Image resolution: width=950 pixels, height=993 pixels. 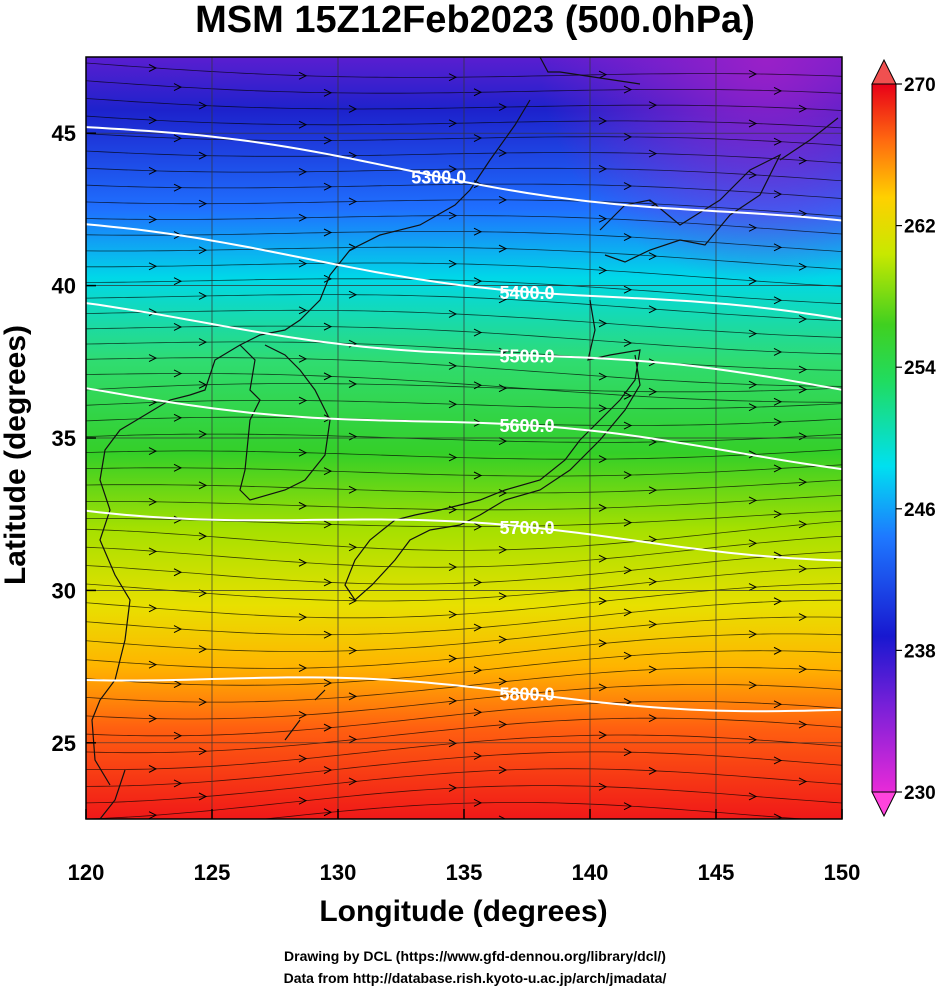 What do you see at coordinates (809, 139) in the screenshot?
I see `coastline-kurils` at bounding box center [809, 139].